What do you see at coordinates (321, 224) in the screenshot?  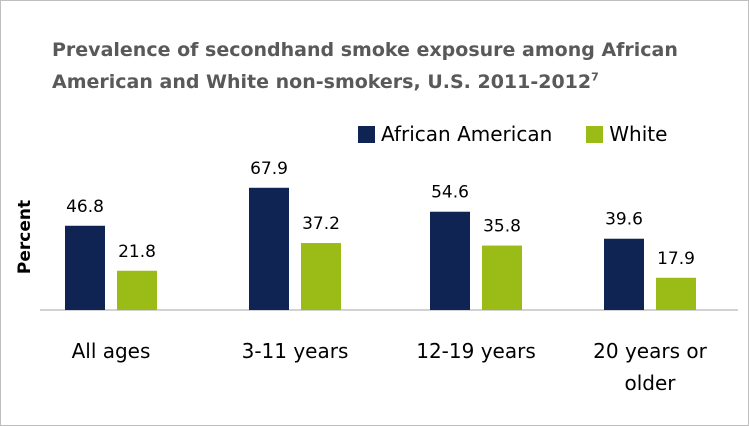 I see `data-label-white-1: 37.2` at bounding box center [321, 224].